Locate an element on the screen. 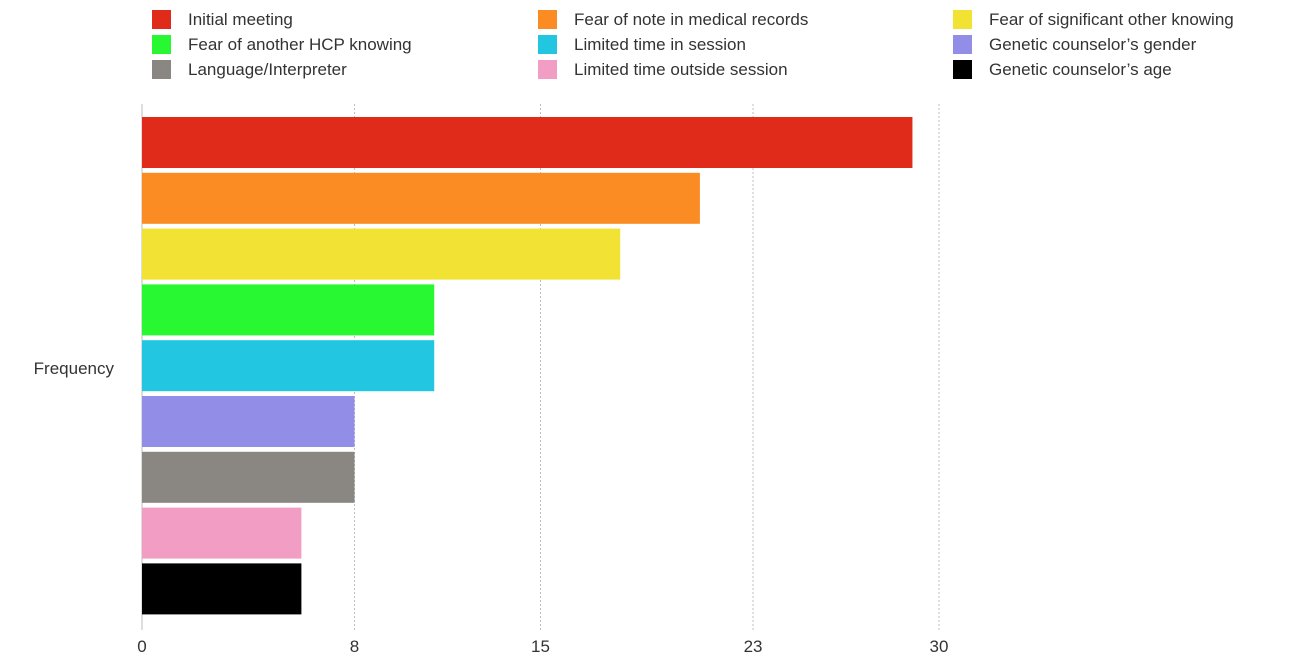 The width and height of the screenshot is (1312, 667). category-axis-label: Frequency is located at coordinates (74, 368).